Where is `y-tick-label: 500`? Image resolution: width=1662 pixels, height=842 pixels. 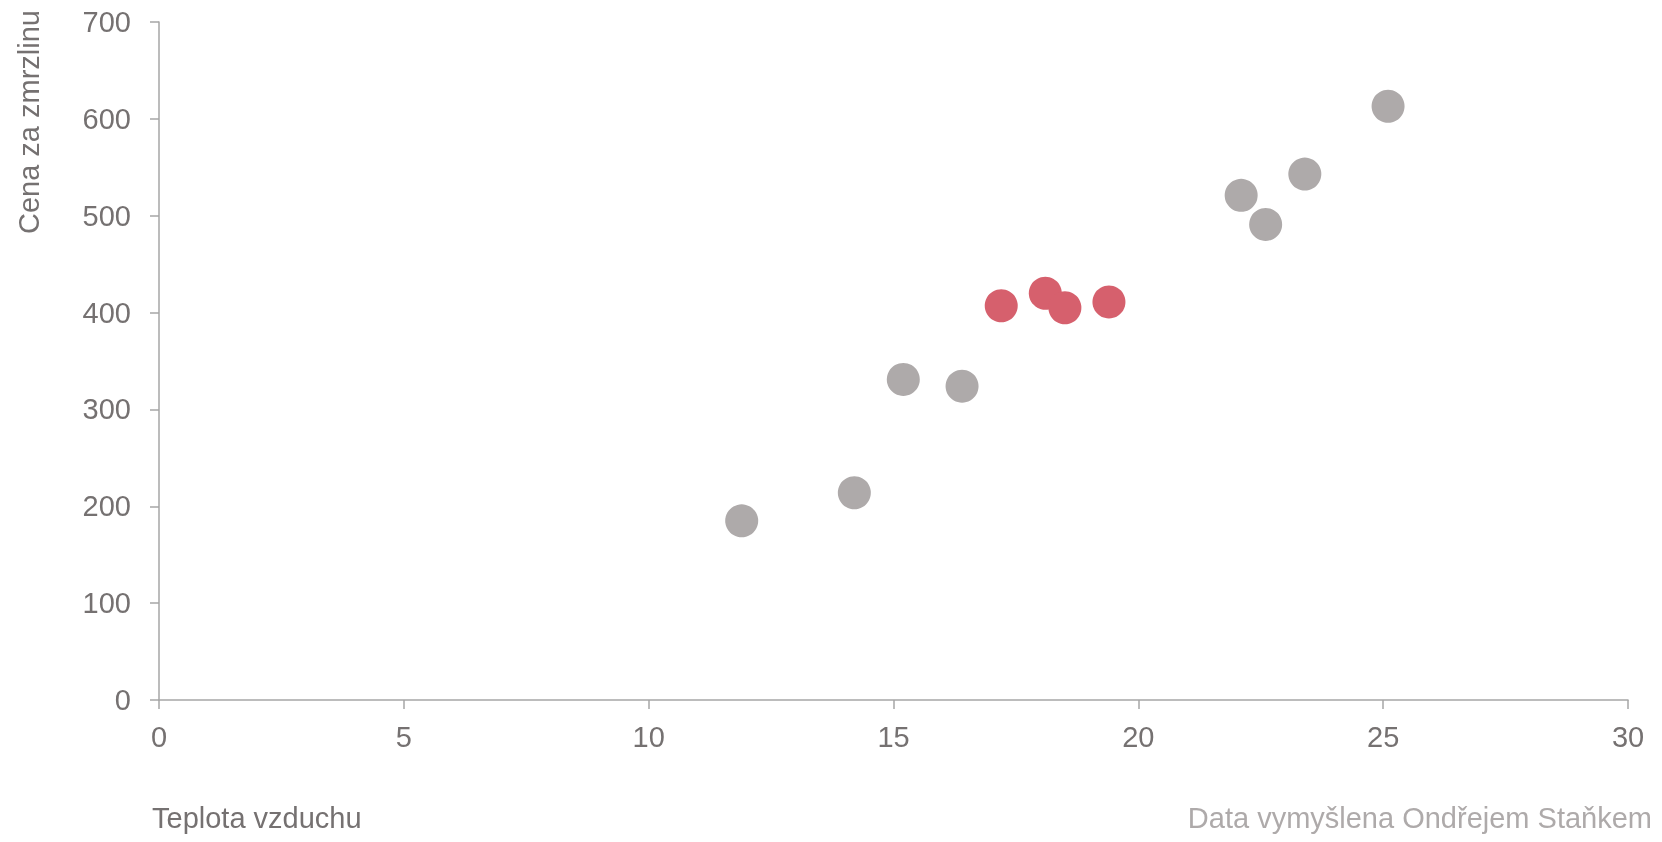 y-tick-label: 500 is located at coordinates (106, 215).